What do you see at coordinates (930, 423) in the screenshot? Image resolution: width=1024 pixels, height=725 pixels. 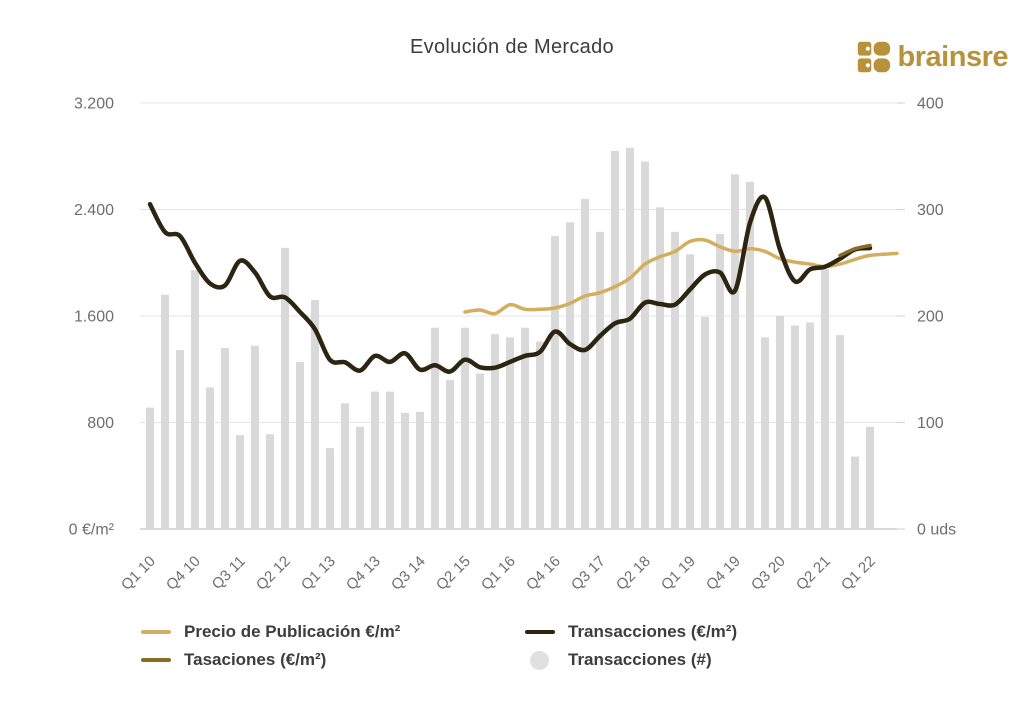 I see `y-right-axis-label: 100` at bounding box center [930, 423].